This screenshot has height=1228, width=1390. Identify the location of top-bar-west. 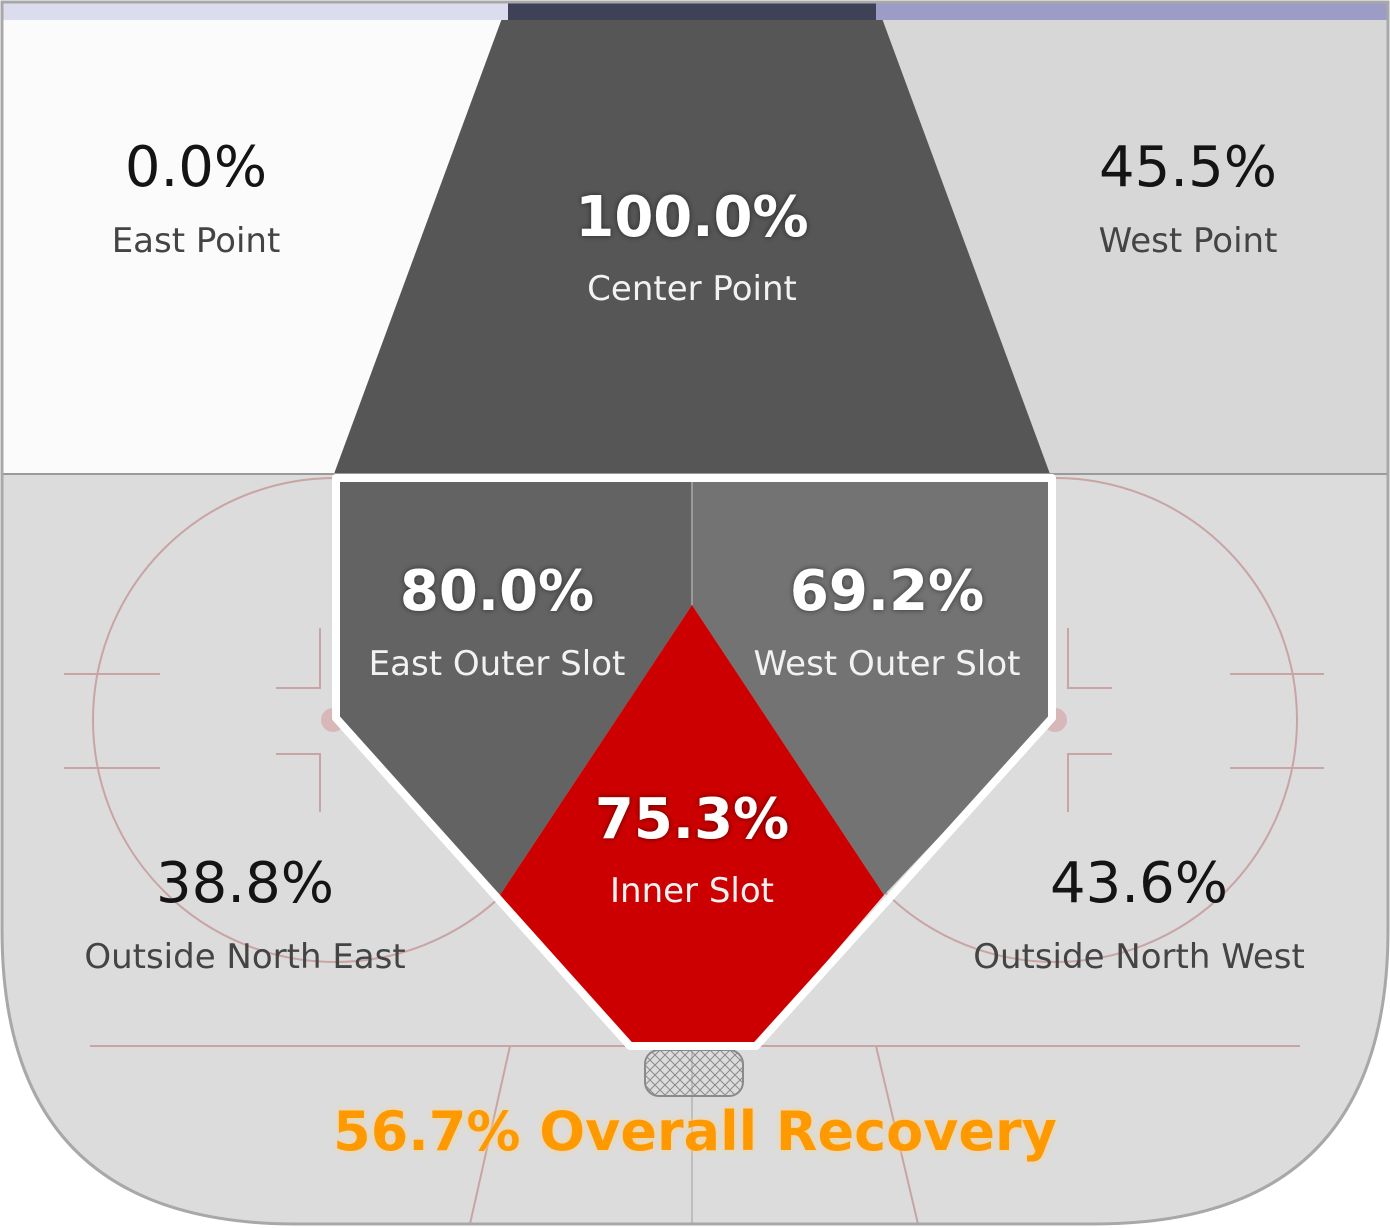
(1132, 11).